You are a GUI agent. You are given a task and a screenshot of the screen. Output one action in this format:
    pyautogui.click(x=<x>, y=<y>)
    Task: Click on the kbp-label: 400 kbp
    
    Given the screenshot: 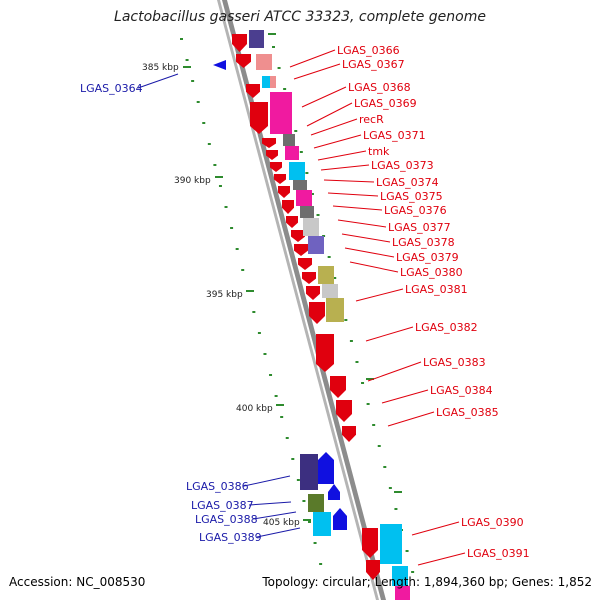 What is the action you would take?
    pyautogui.click(x=254, y=409)
    